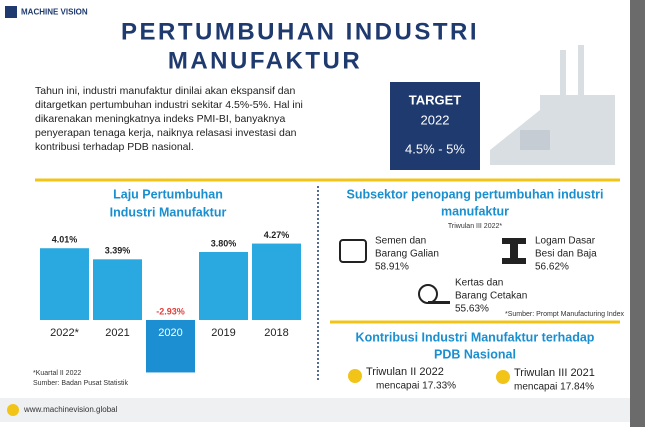 This screenshot has height=427, width=645. I want to click on title: PERTUMBUHAN INDUSTRI, so click(300, 31).